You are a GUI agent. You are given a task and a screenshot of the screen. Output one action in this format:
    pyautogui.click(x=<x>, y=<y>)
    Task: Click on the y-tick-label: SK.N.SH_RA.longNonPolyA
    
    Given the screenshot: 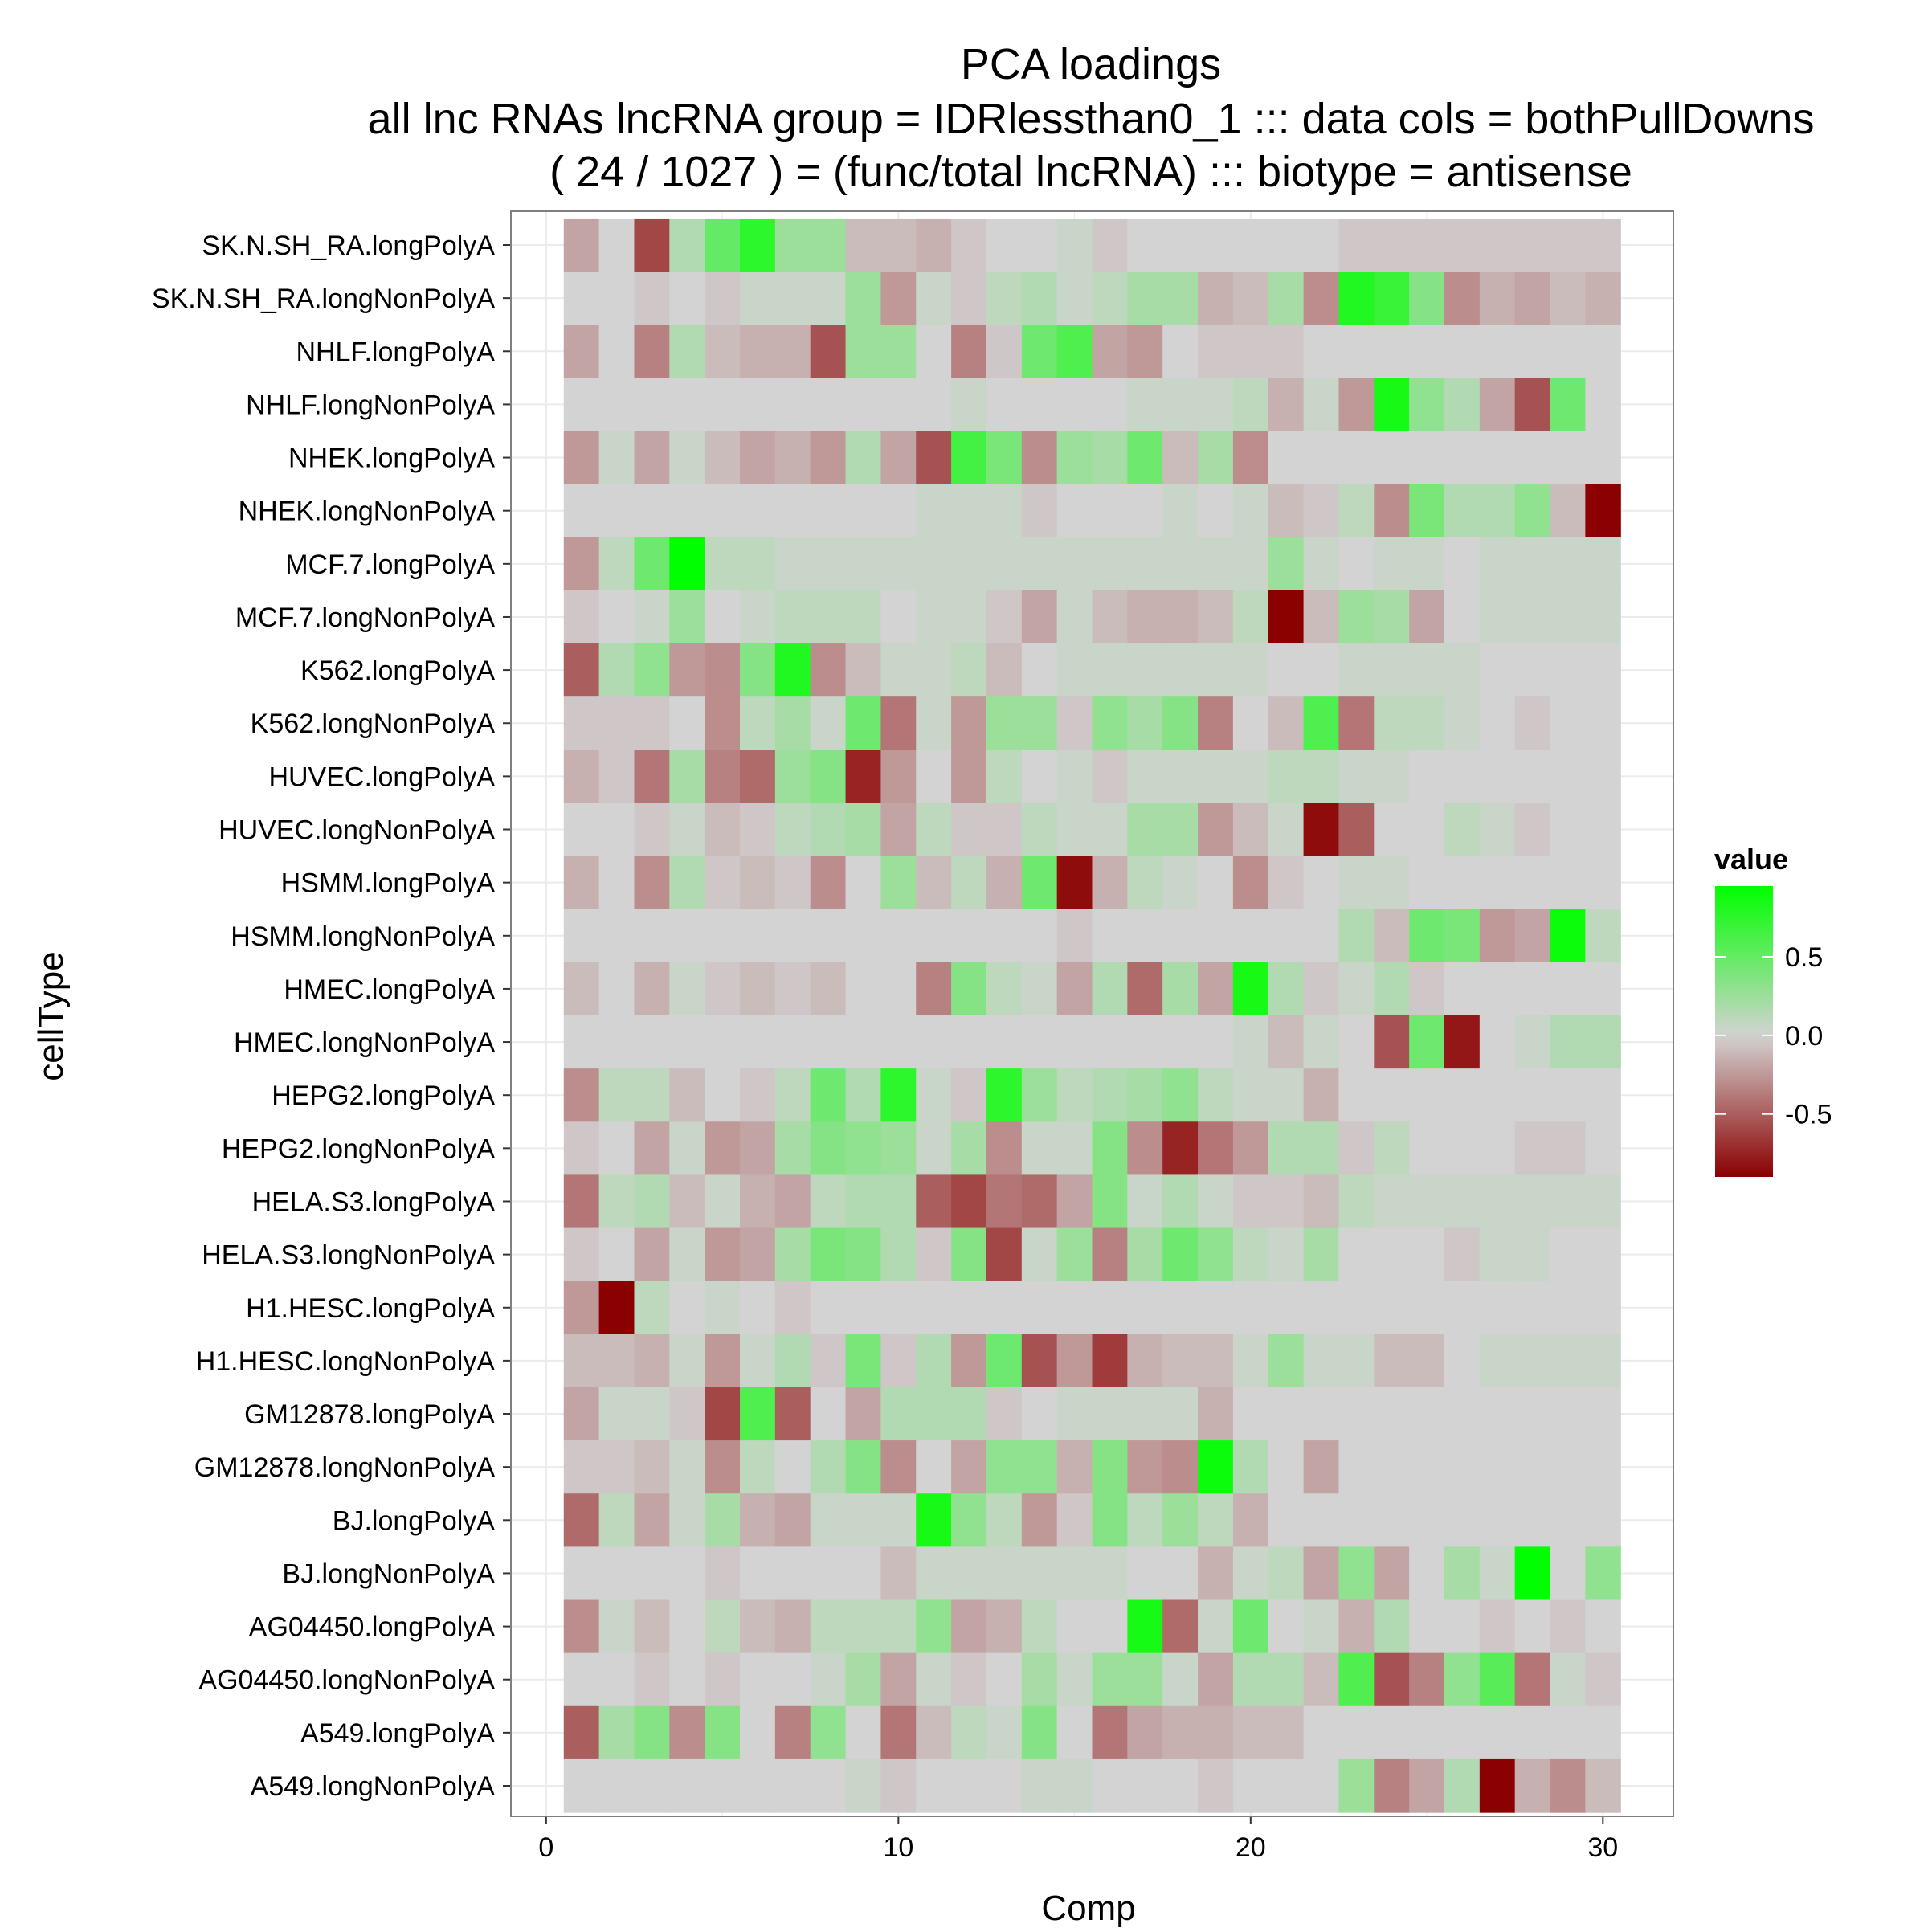 What is the action you would take?
    pyautogui.click(x=323, y=299)
    